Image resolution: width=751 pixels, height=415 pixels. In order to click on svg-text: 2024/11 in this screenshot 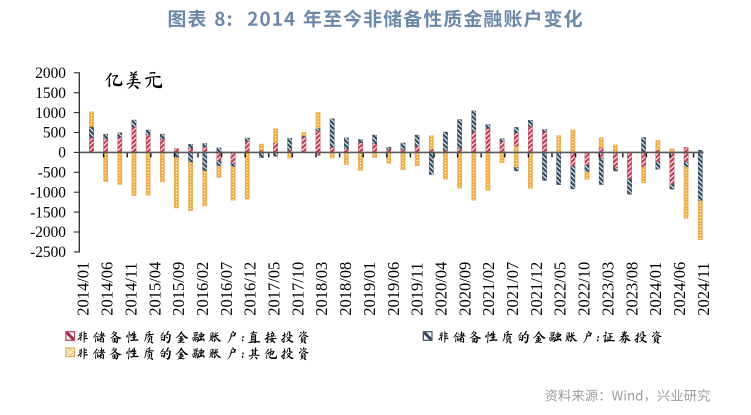, I will do `click(703, 288)`.